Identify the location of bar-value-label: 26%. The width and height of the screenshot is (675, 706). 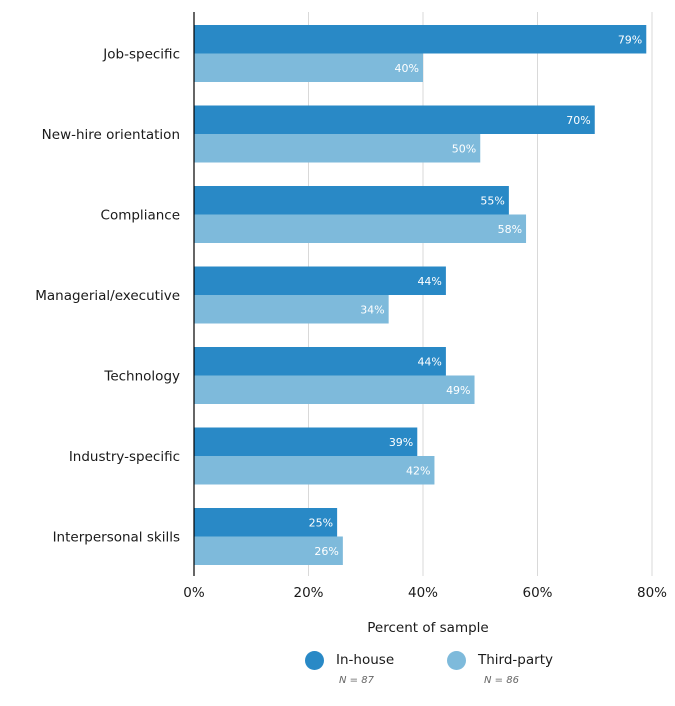
(326, 551).